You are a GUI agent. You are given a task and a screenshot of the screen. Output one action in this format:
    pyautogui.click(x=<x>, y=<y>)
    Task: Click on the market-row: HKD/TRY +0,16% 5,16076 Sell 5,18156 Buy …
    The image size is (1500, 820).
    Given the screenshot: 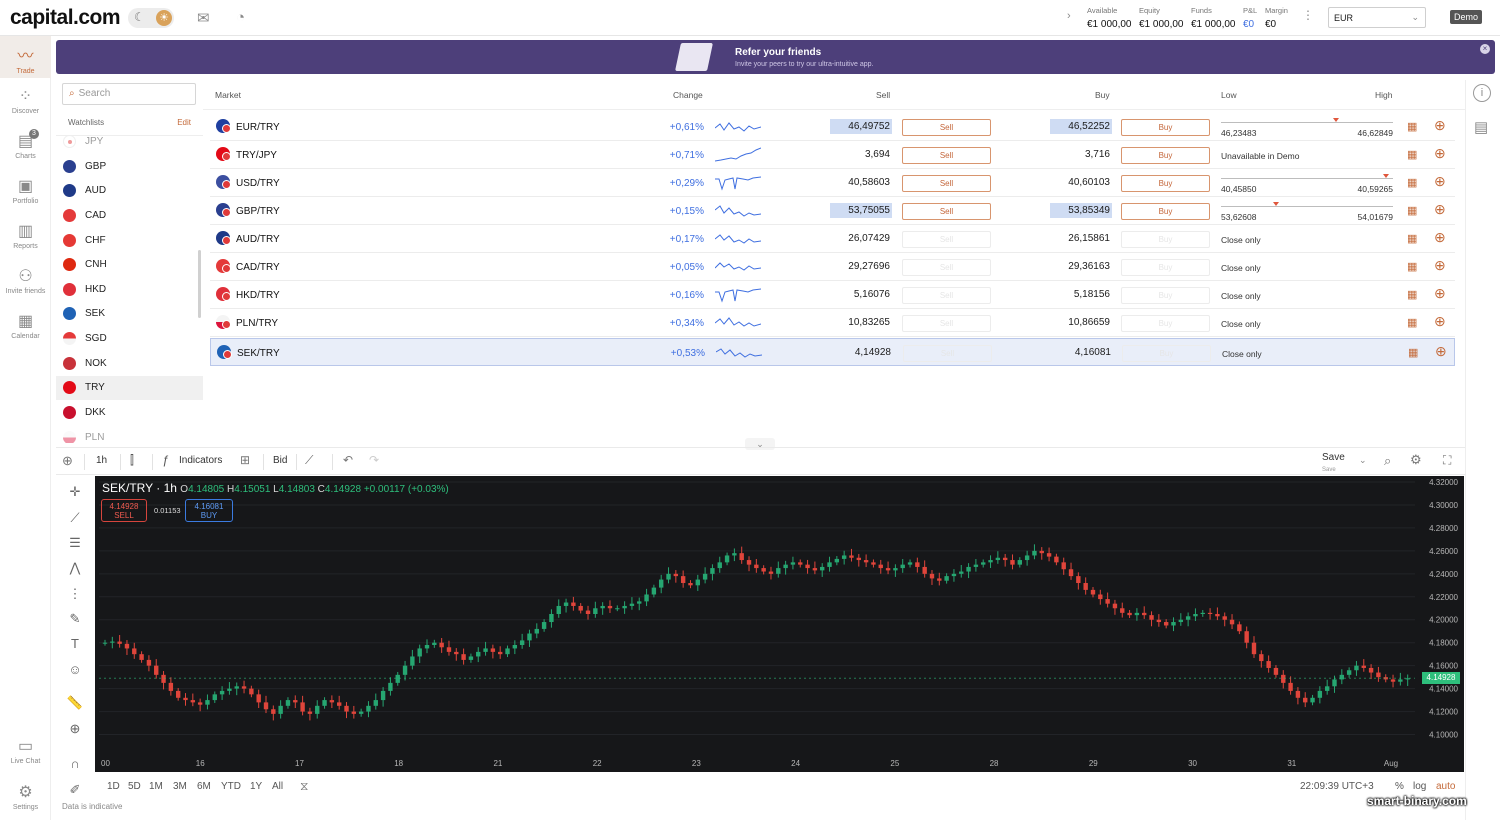 What is the action you would take?
    pyautogui.click(x=832, y=295)
    